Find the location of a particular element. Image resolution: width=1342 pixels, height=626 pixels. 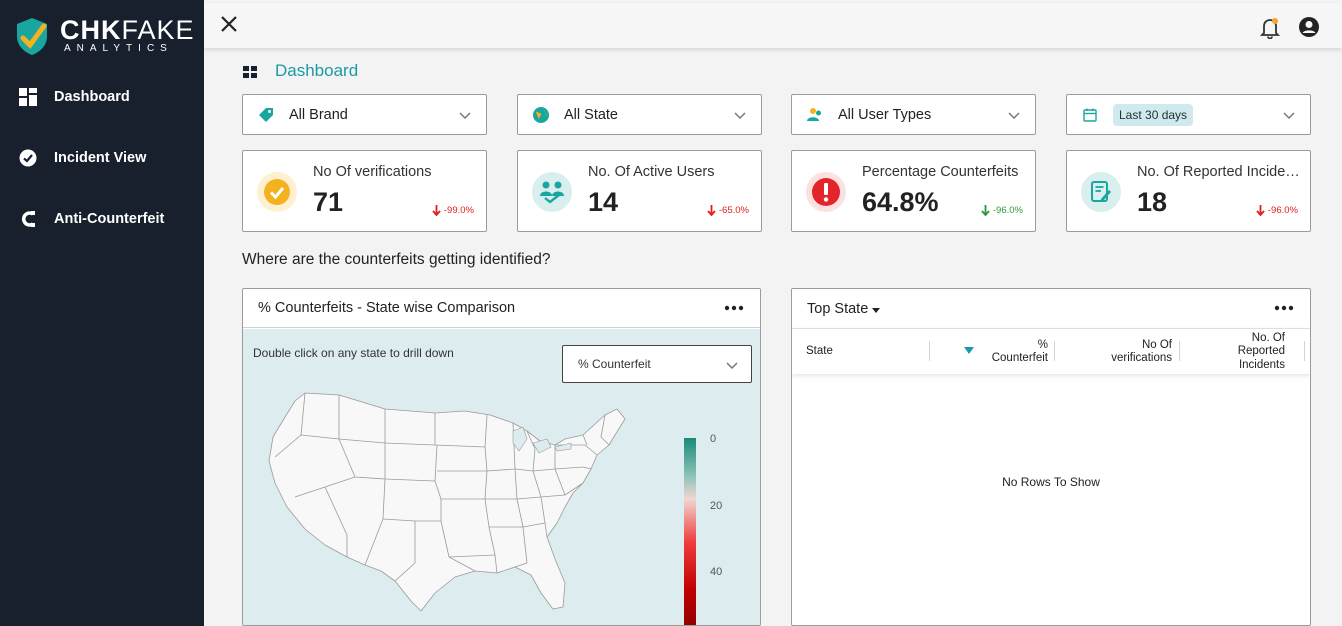

sidebar-item-anti-counterfeit: Anti-Counterfeit is located at coordinates (102, 219).